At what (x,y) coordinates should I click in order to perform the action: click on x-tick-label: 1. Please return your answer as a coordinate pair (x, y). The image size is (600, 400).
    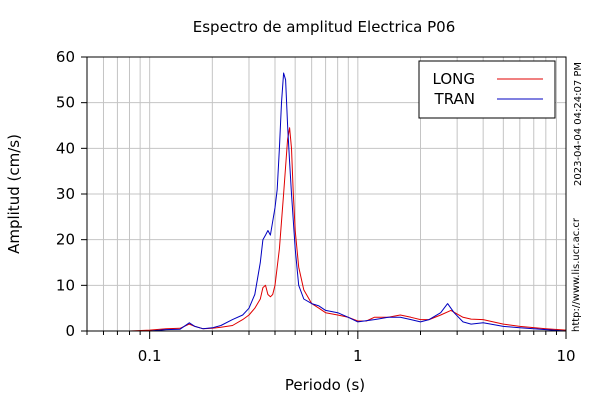
    Looking at the image, I should click on (358, 356).